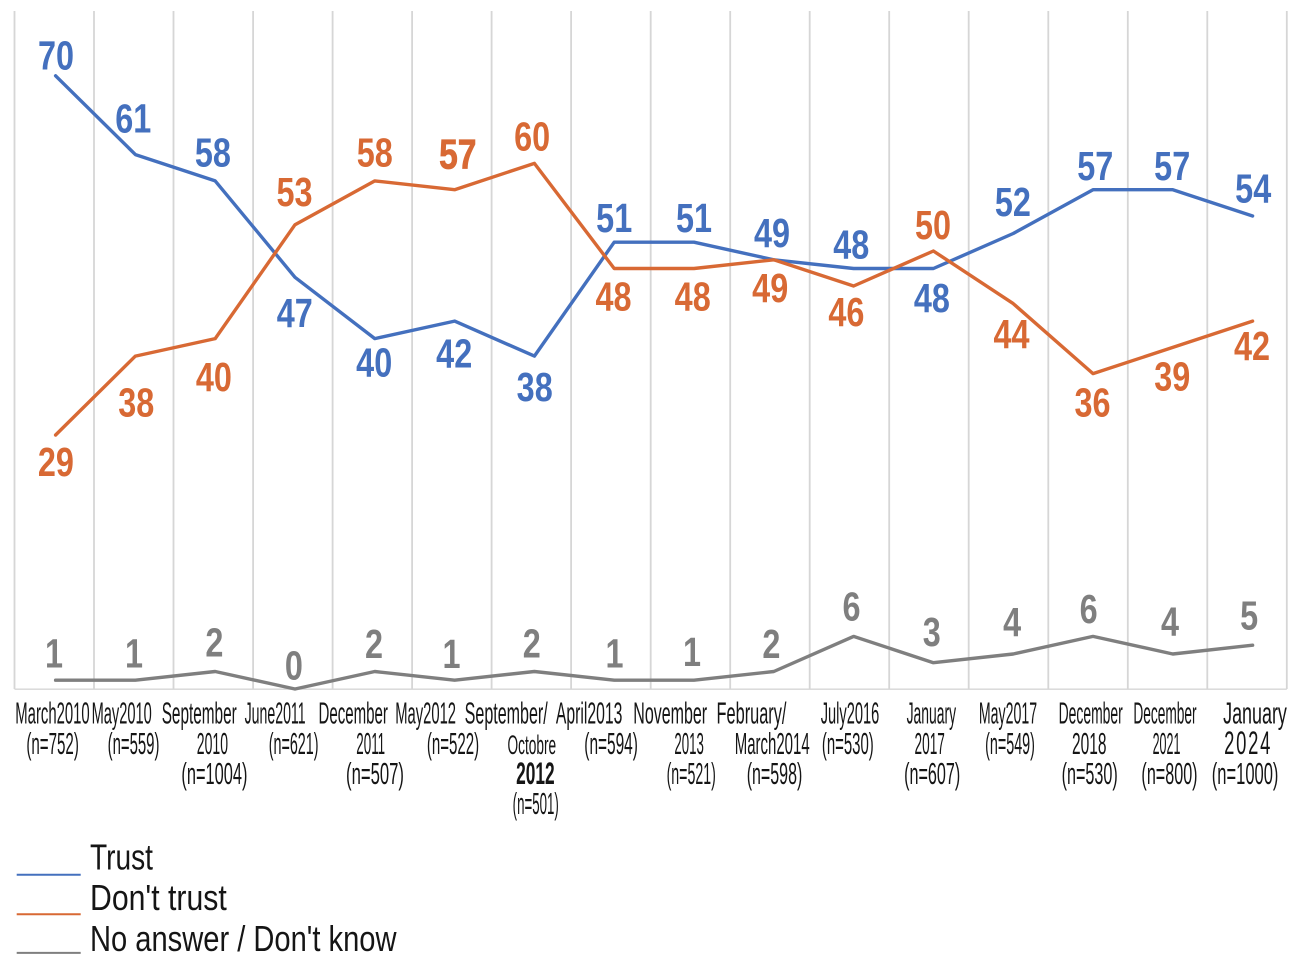 This screenshot has width=1294, height=974. I want to click on svg-text: 44, so click(1011, 334).